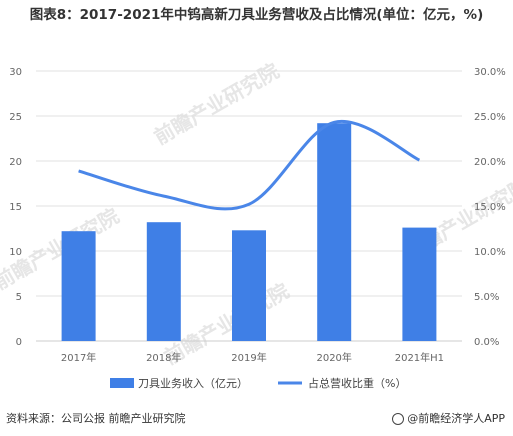 Image resolution: width=513 pixels, height=436 pixels. What do you see at coordinates (248, 357) in the screenshot?
I see `x-tick-label: 2019年` at bounding box center [248, 357].